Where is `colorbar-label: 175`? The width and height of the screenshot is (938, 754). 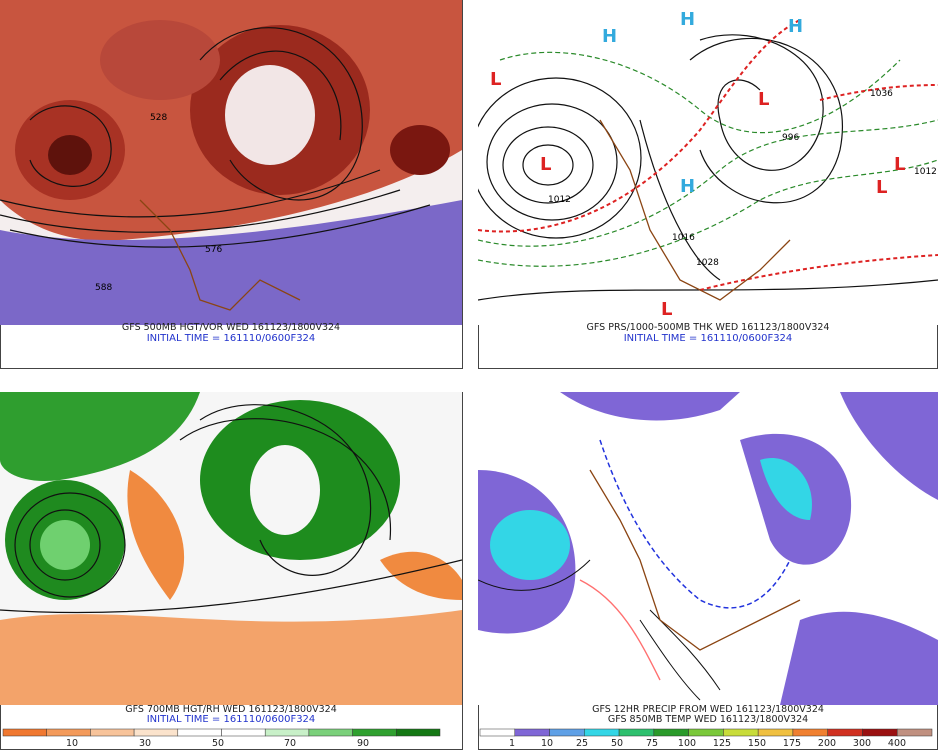
colorbar-label: 175 is located at coordinates (792, 743).